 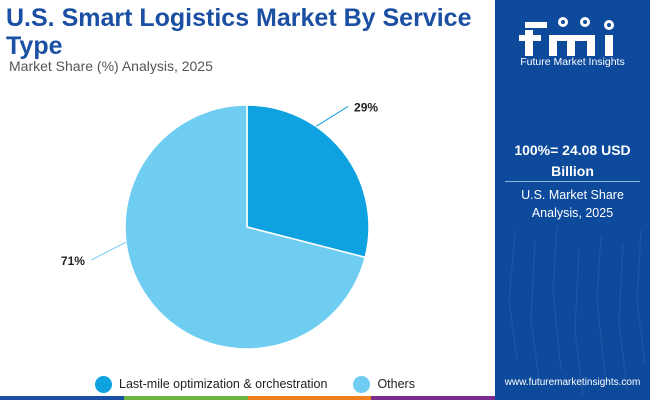 What do you see at coordinates (366, 107) in the screenshot?
I see `data-label-last-mile: 29%` at bounding box center [366, 107].